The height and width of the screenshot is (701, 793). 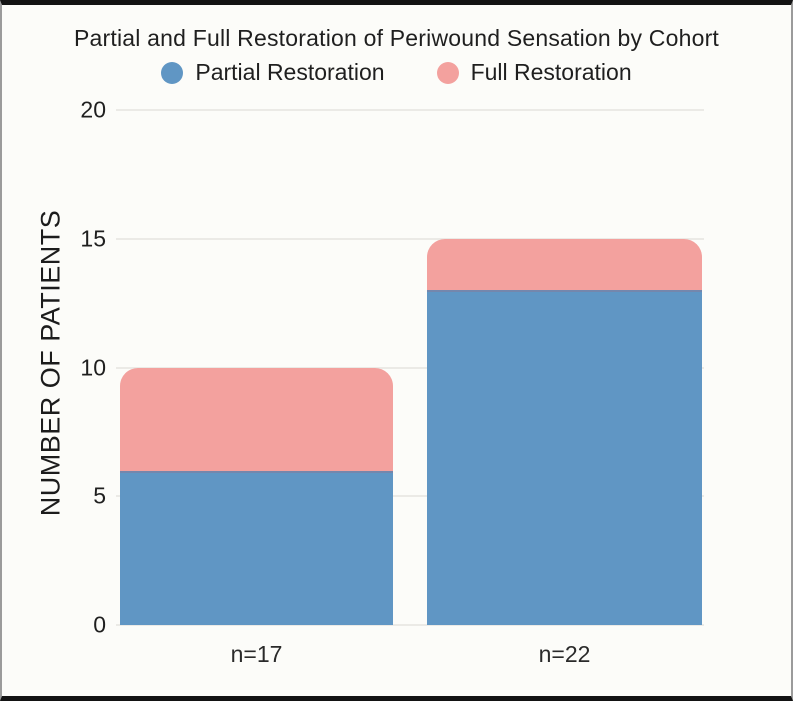 What do you see at coordinates (564, 654) in the screenshot?
I see `x-category-label-n=22: n=22` at bounding box center [564, 654].